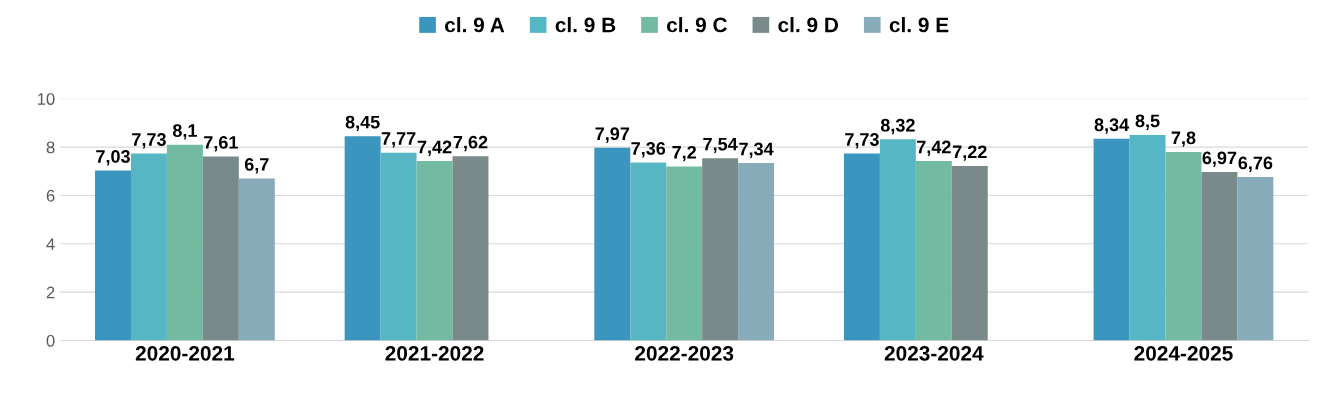  Describe the element at coordinates (697, 25) in the screenshot. I see `legend-label: cl. 9 C` at that location.